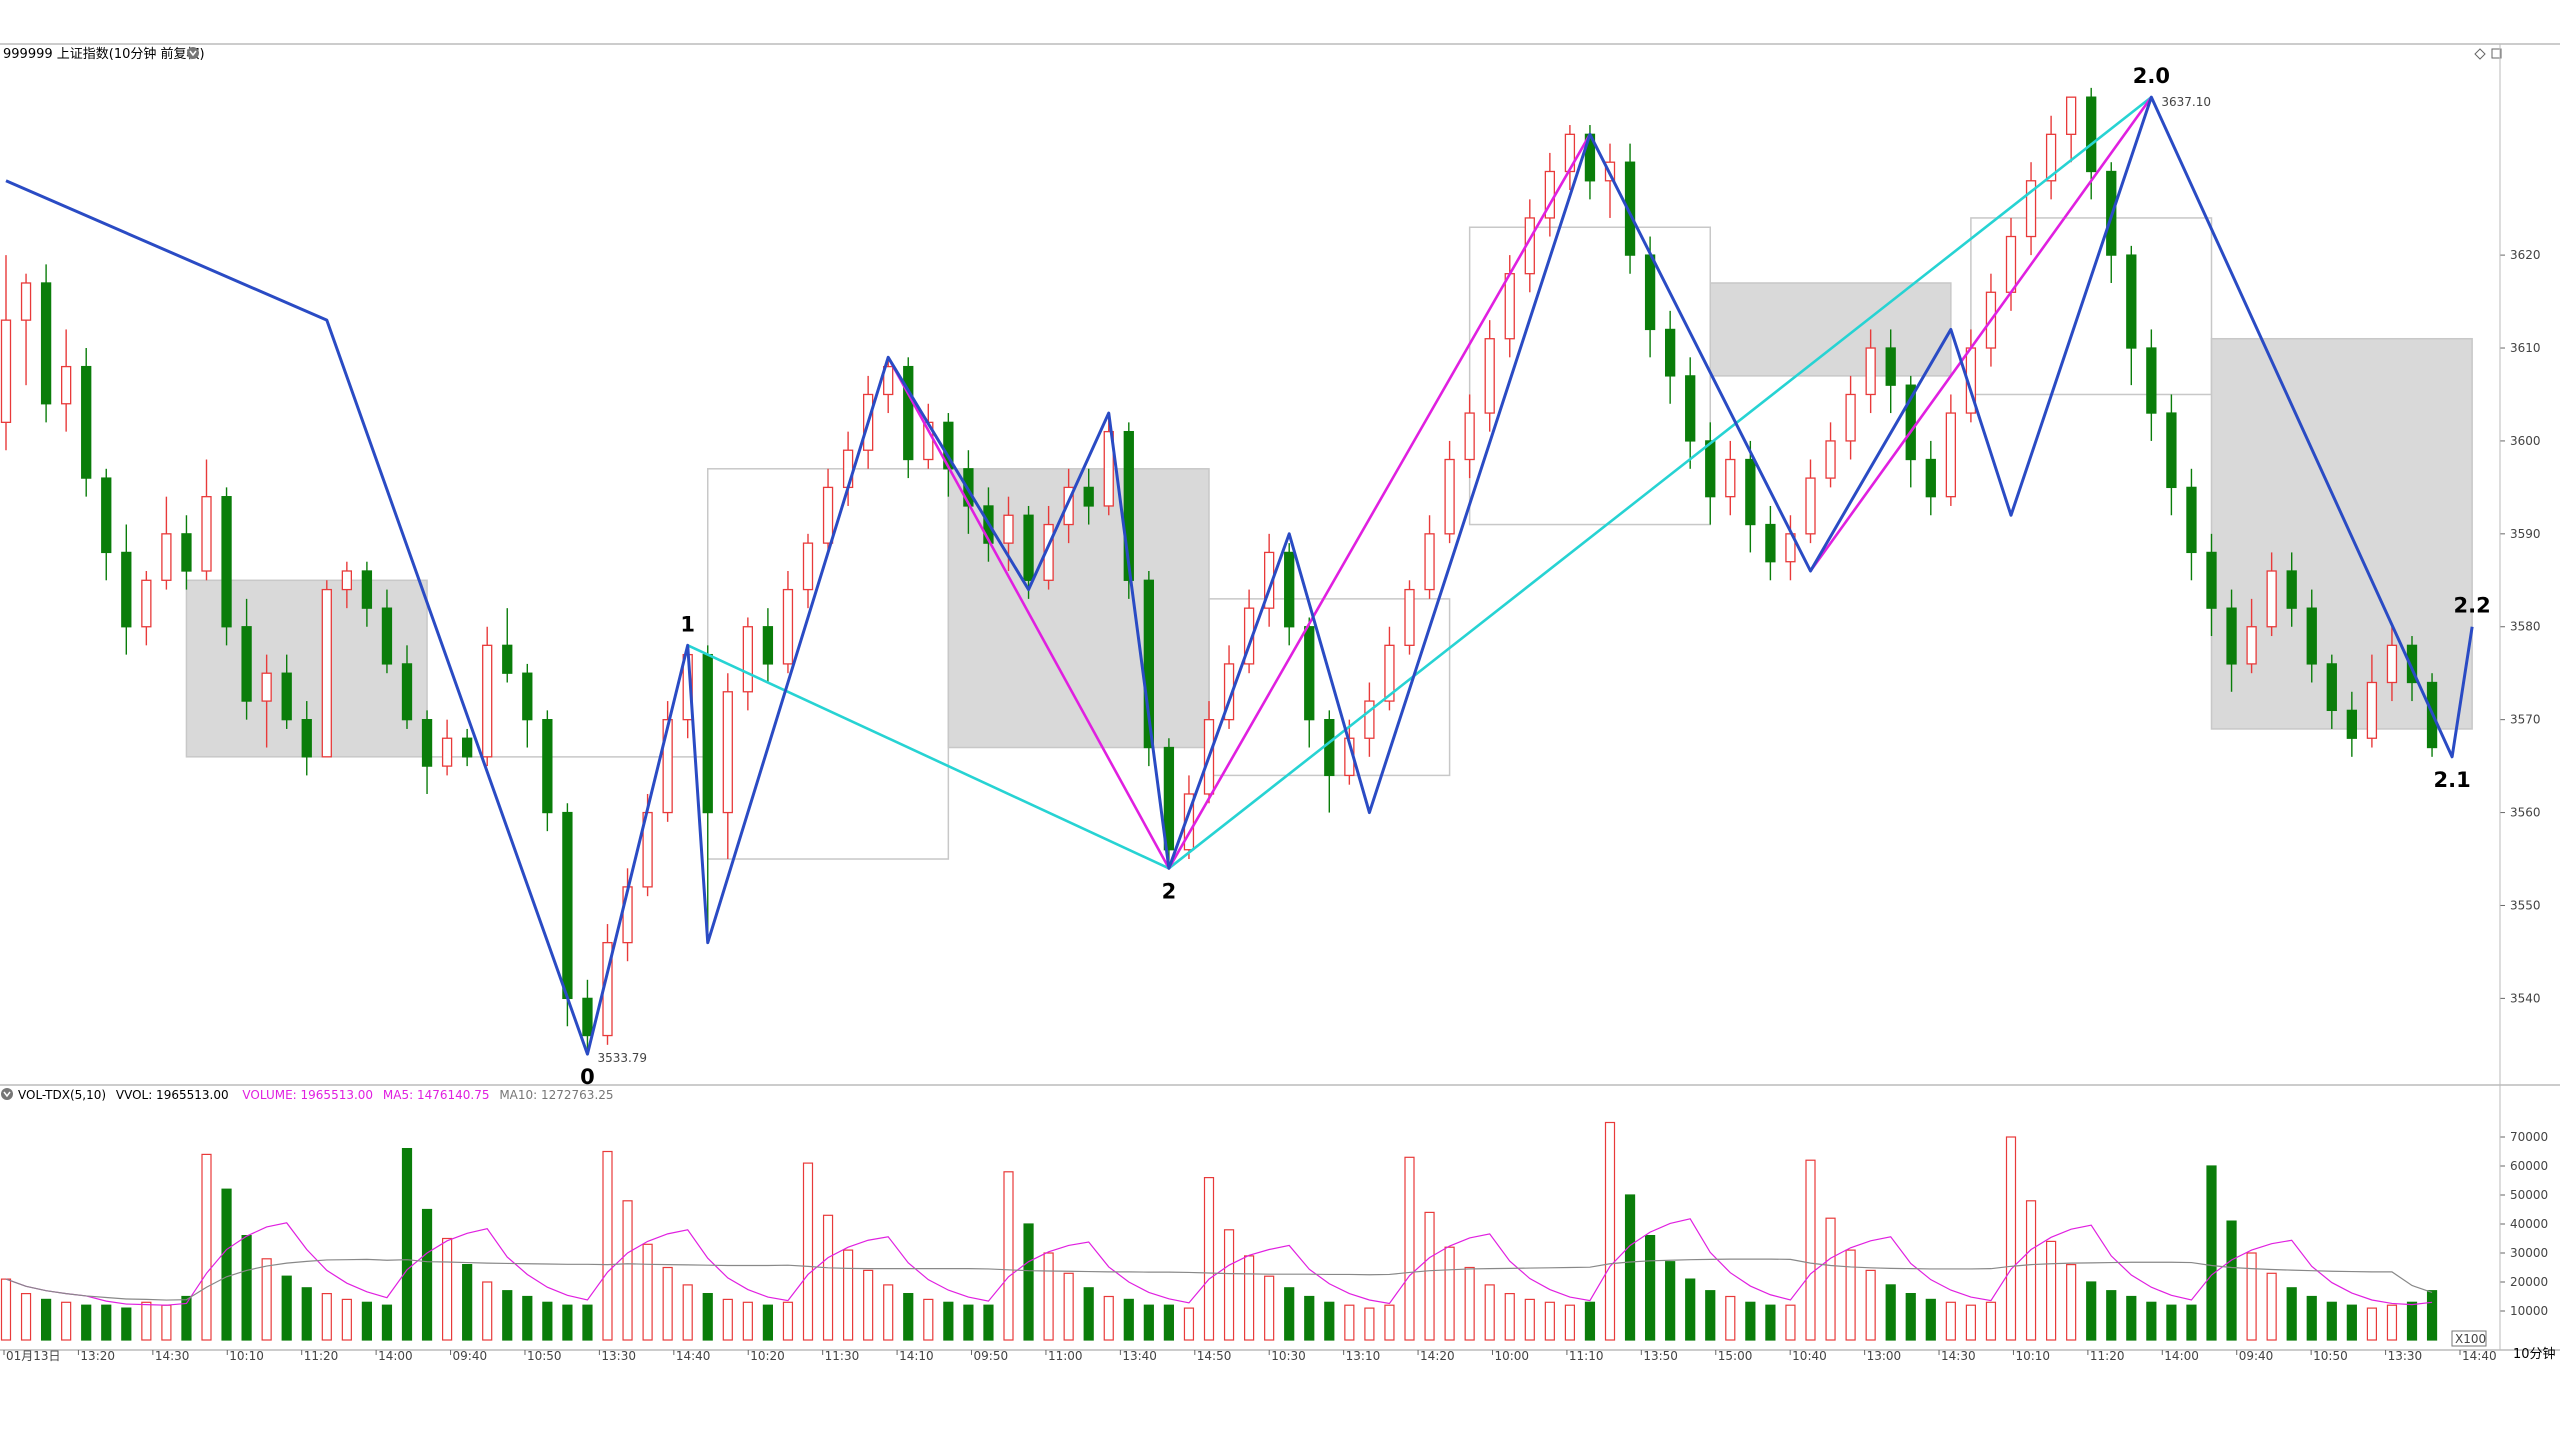  Describe the element at coordinates (2529, 1195) in the screenshot. I see `volume-tick-label-50000: 50000` at that location.